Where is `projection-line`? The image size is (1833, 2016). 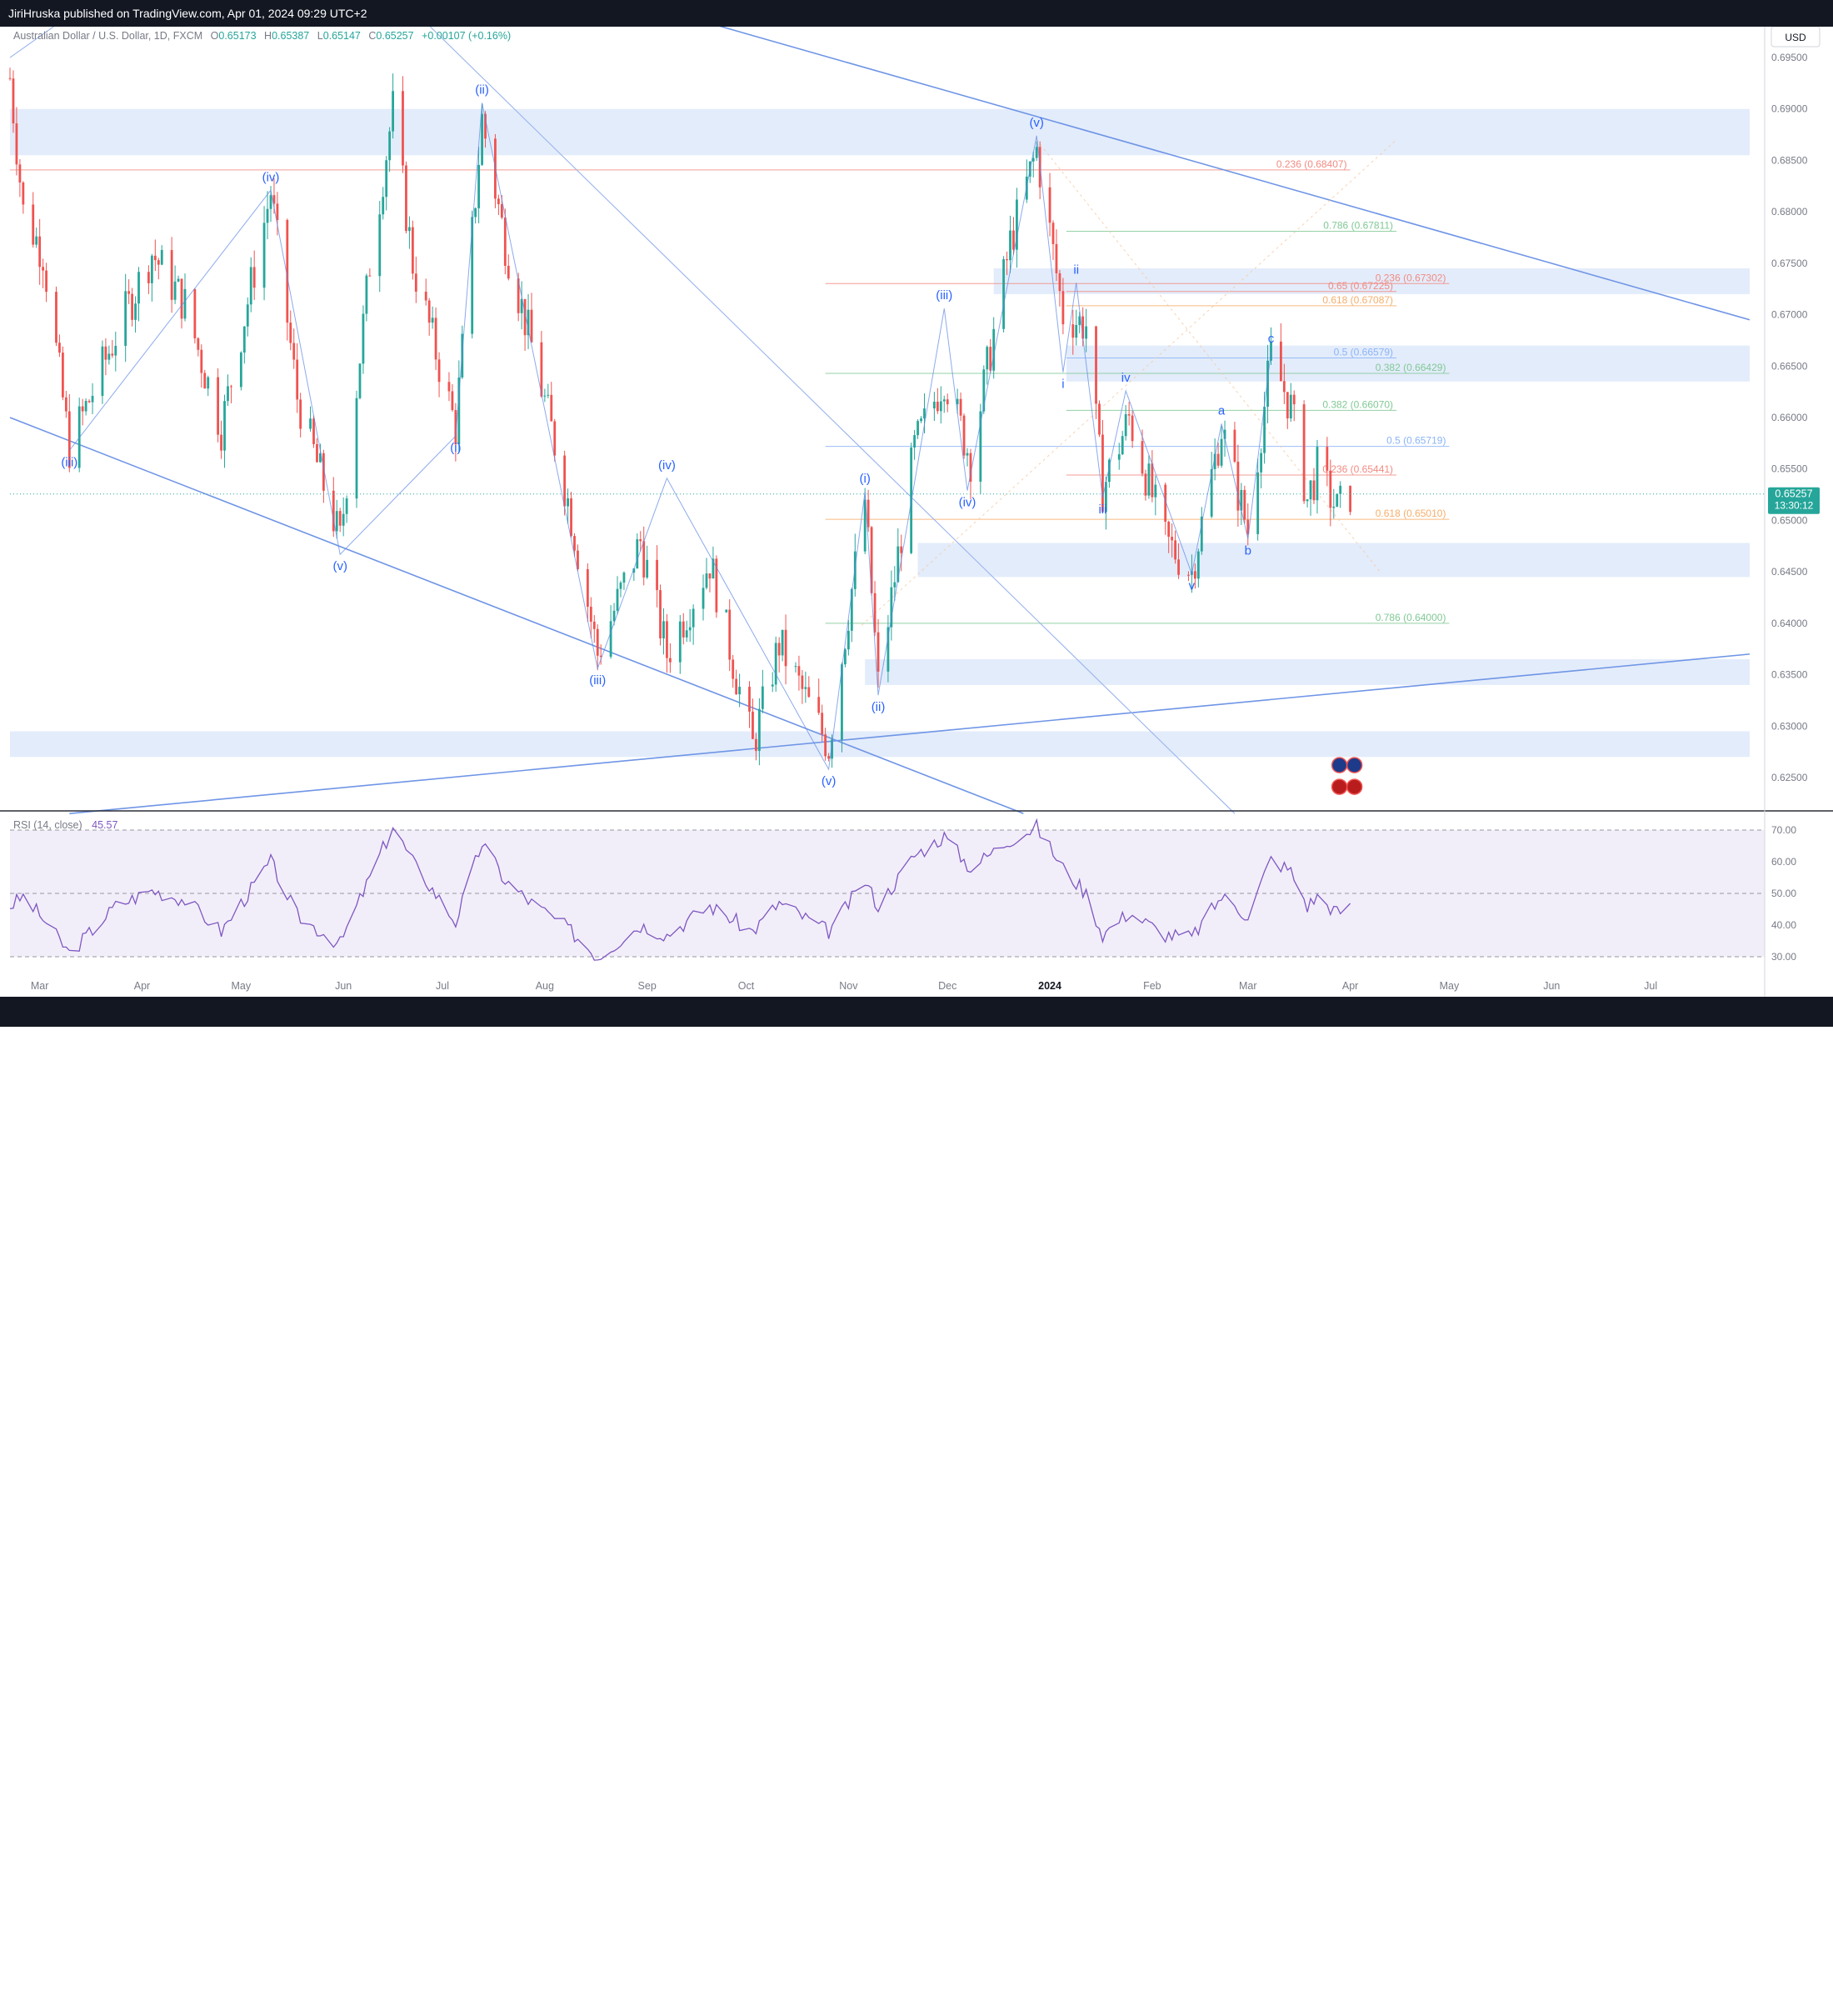 projection-line is located at coordinates (1208, 356).